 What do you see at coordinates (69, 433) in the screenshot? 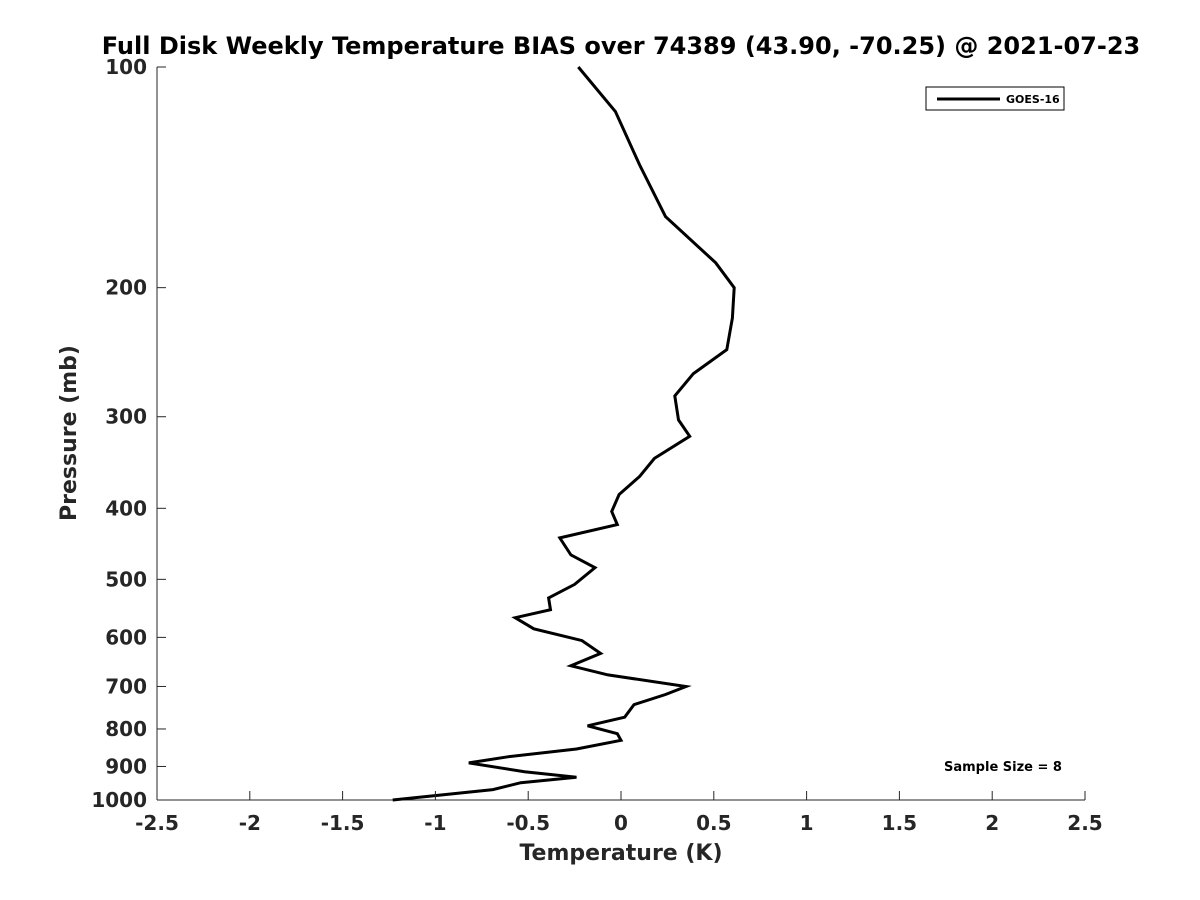
I see `y-axis-label: Pressure (mb)` at bounding box center [69, 433].